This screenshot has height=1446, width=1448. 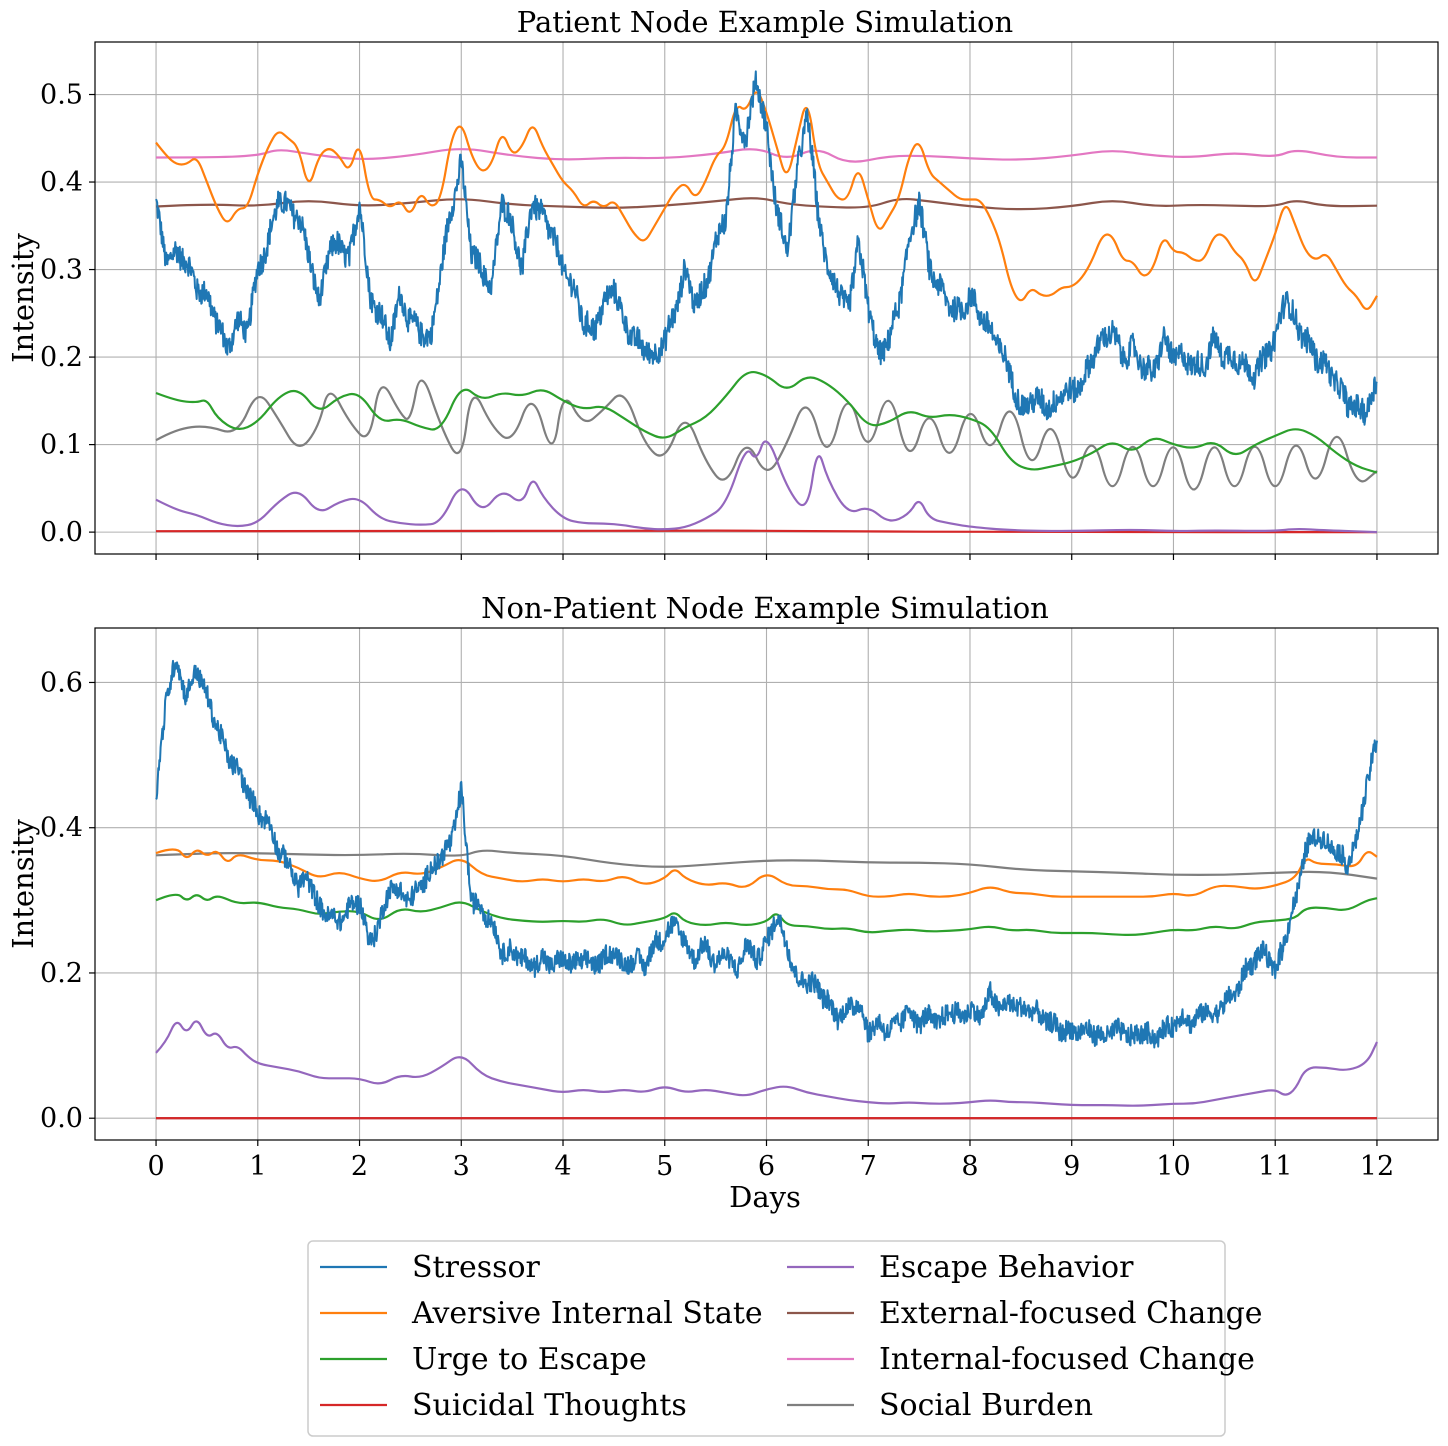 I want to click on bottom-series-escape-behavior, so click(x=766, y=1063).